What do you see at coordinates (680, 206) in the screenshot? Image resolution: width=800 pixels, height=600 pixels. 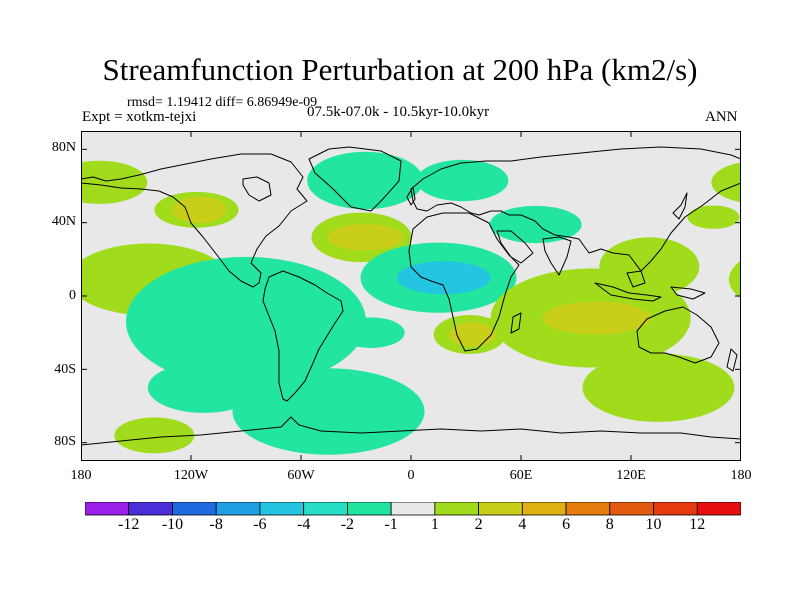 I see `japan-coastline` at bounding box center [680, 206].